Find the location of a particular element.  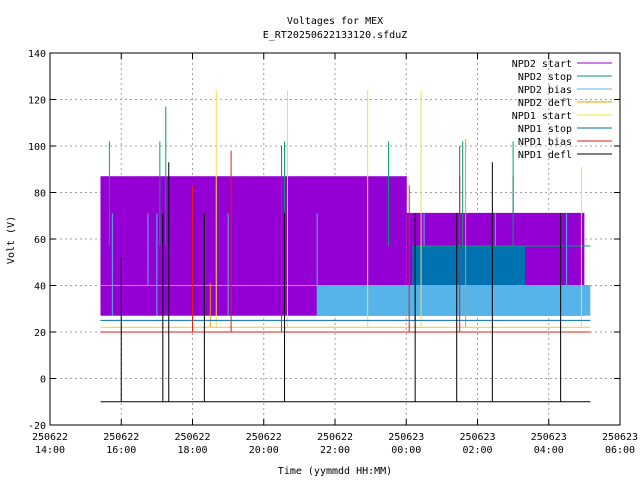

x-tick-time: 22:00 is located at coordinates (335, 450).